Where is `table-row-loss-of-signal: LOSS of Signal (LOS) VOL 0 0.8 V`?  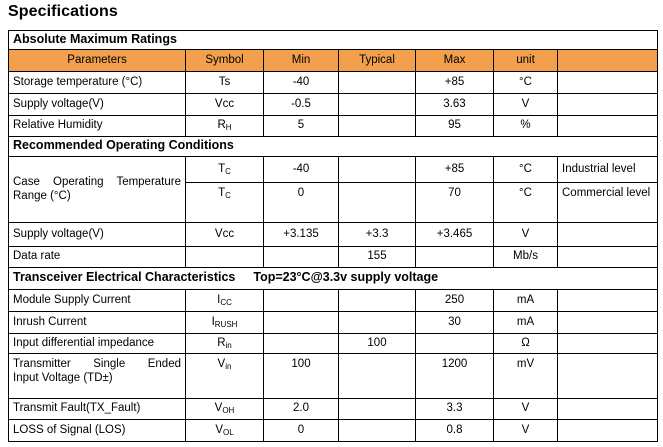 table-row-loss-of-signal: LOSS of Signal (LOS) VOL 0 0.8 V is located at coordinates (333, 430).